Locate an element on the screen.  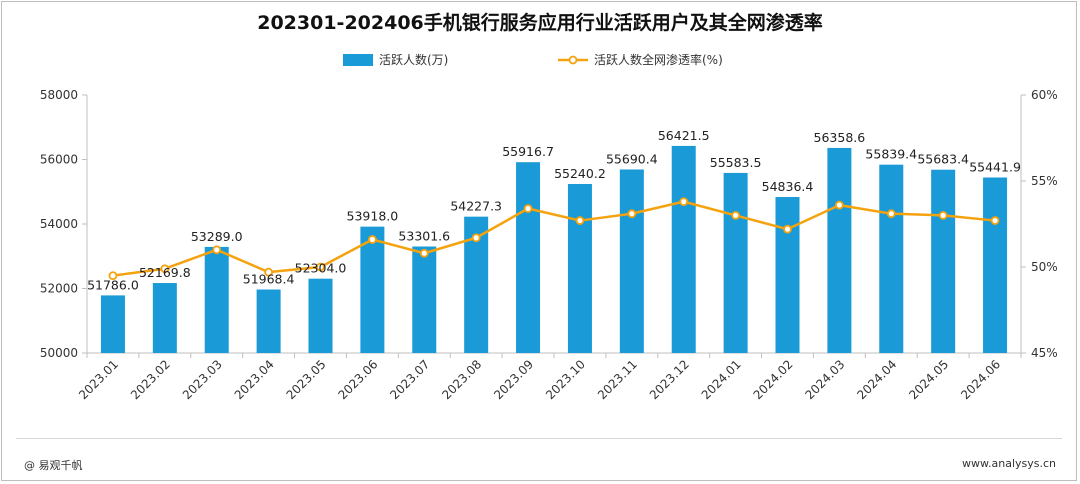
y-right-tick-label: 55% is located at coordinates (1044, 181).